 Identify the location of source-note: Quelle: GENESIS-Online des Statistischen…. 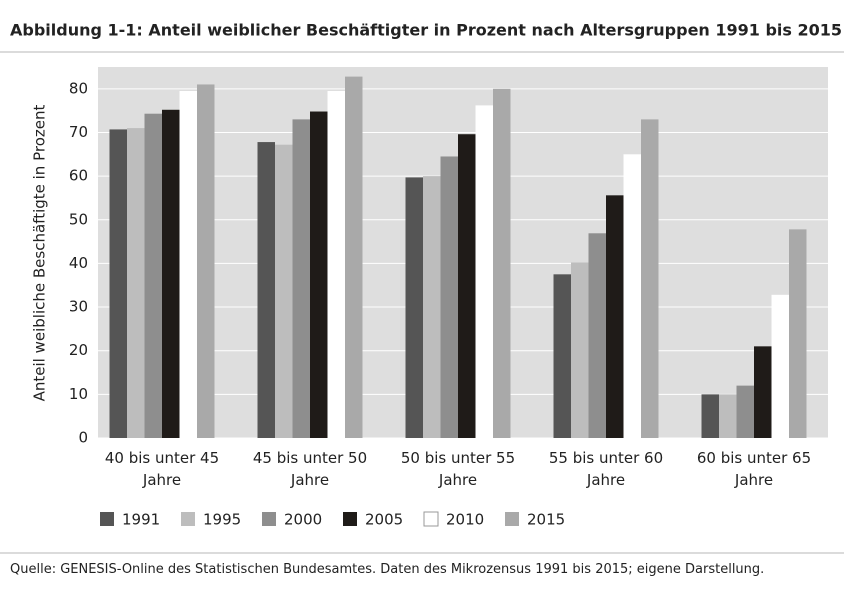
(387, 569).